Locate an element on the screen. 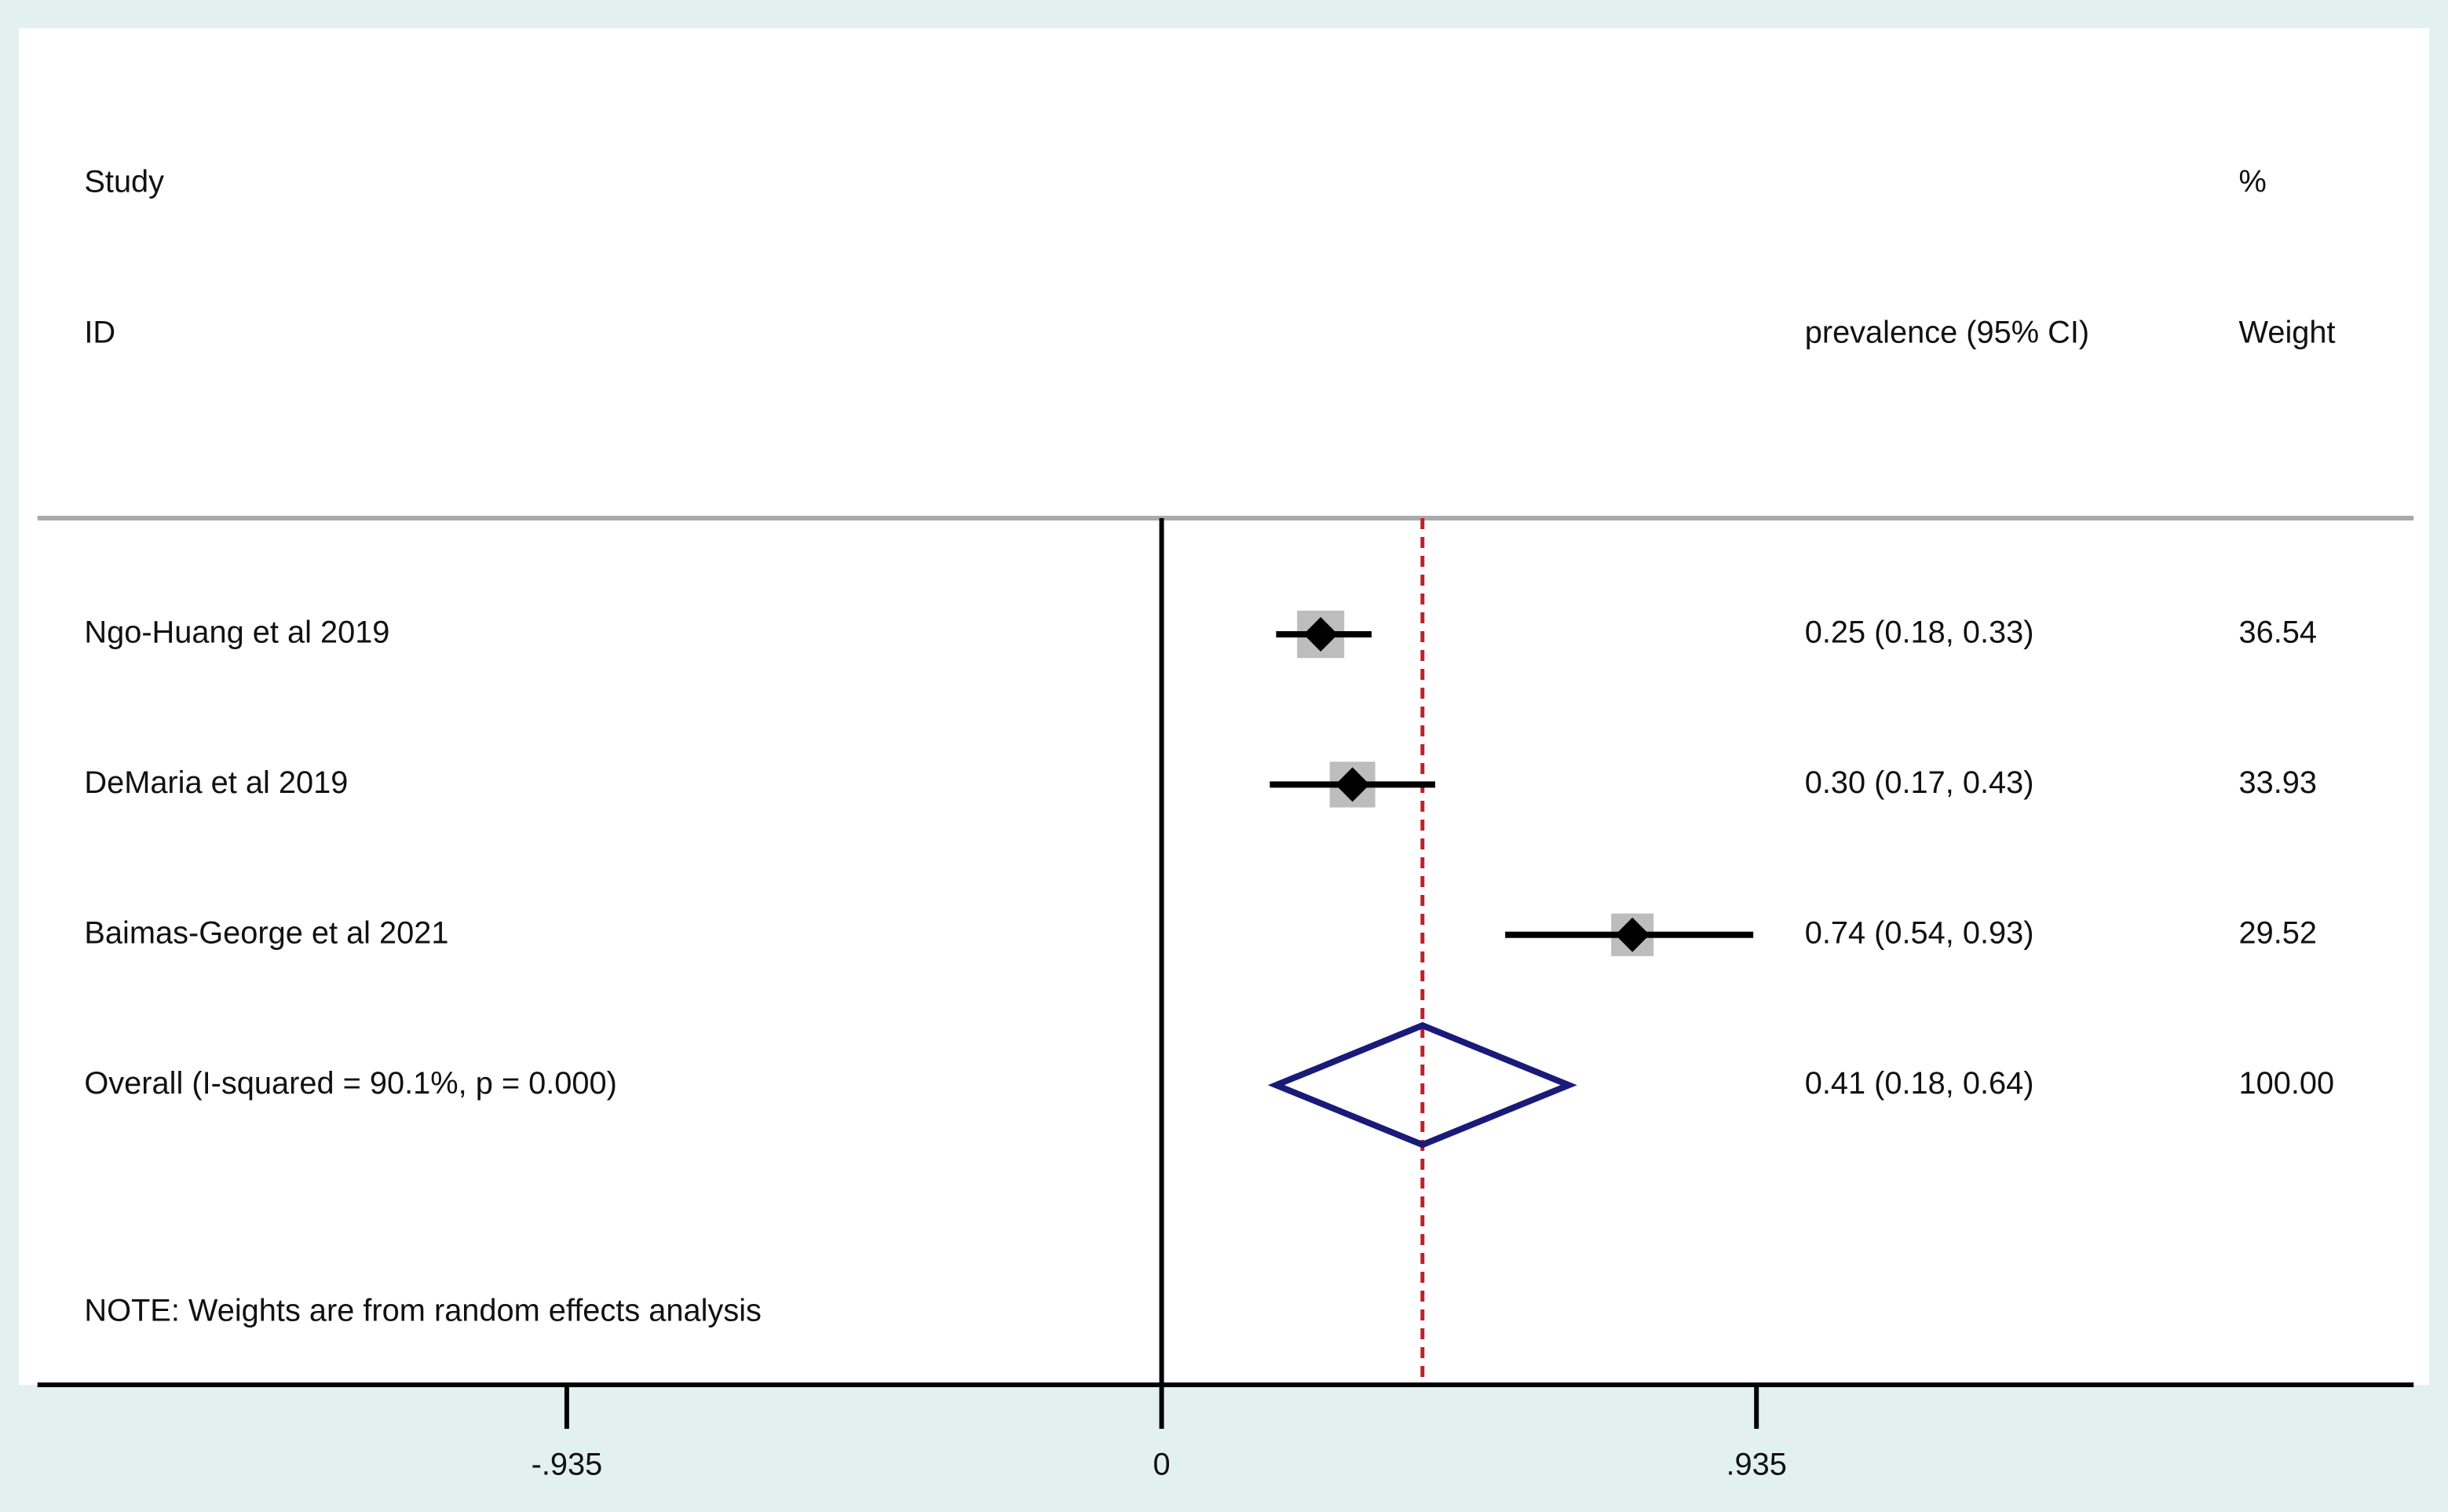  study-name: DeMaria et al 2019 is located at coordinates (216, 782).